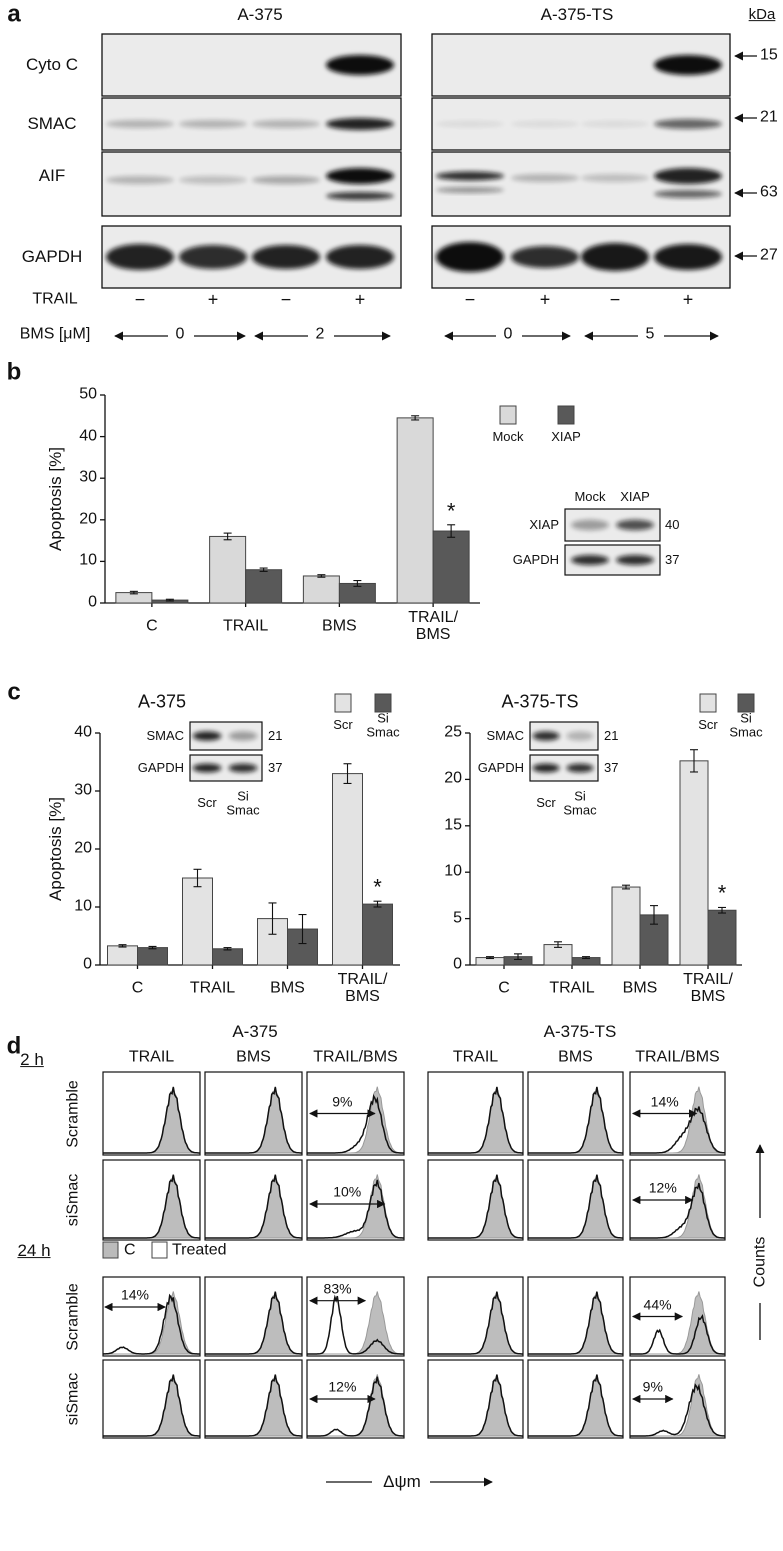  I want to click on histogram-frame, so click(475, 1399).